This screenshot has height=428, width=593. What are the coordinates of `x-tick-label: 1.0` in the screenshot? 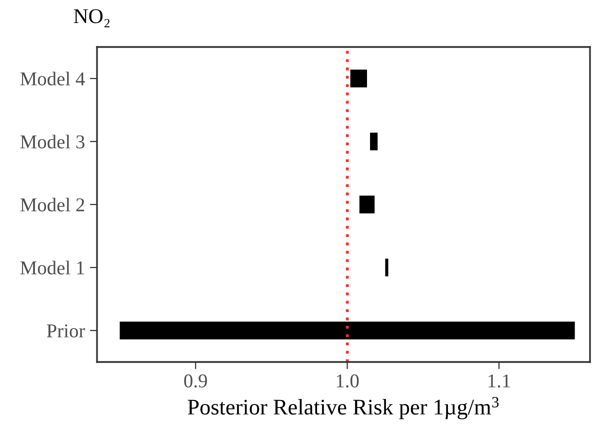 It's located at (347, 381).